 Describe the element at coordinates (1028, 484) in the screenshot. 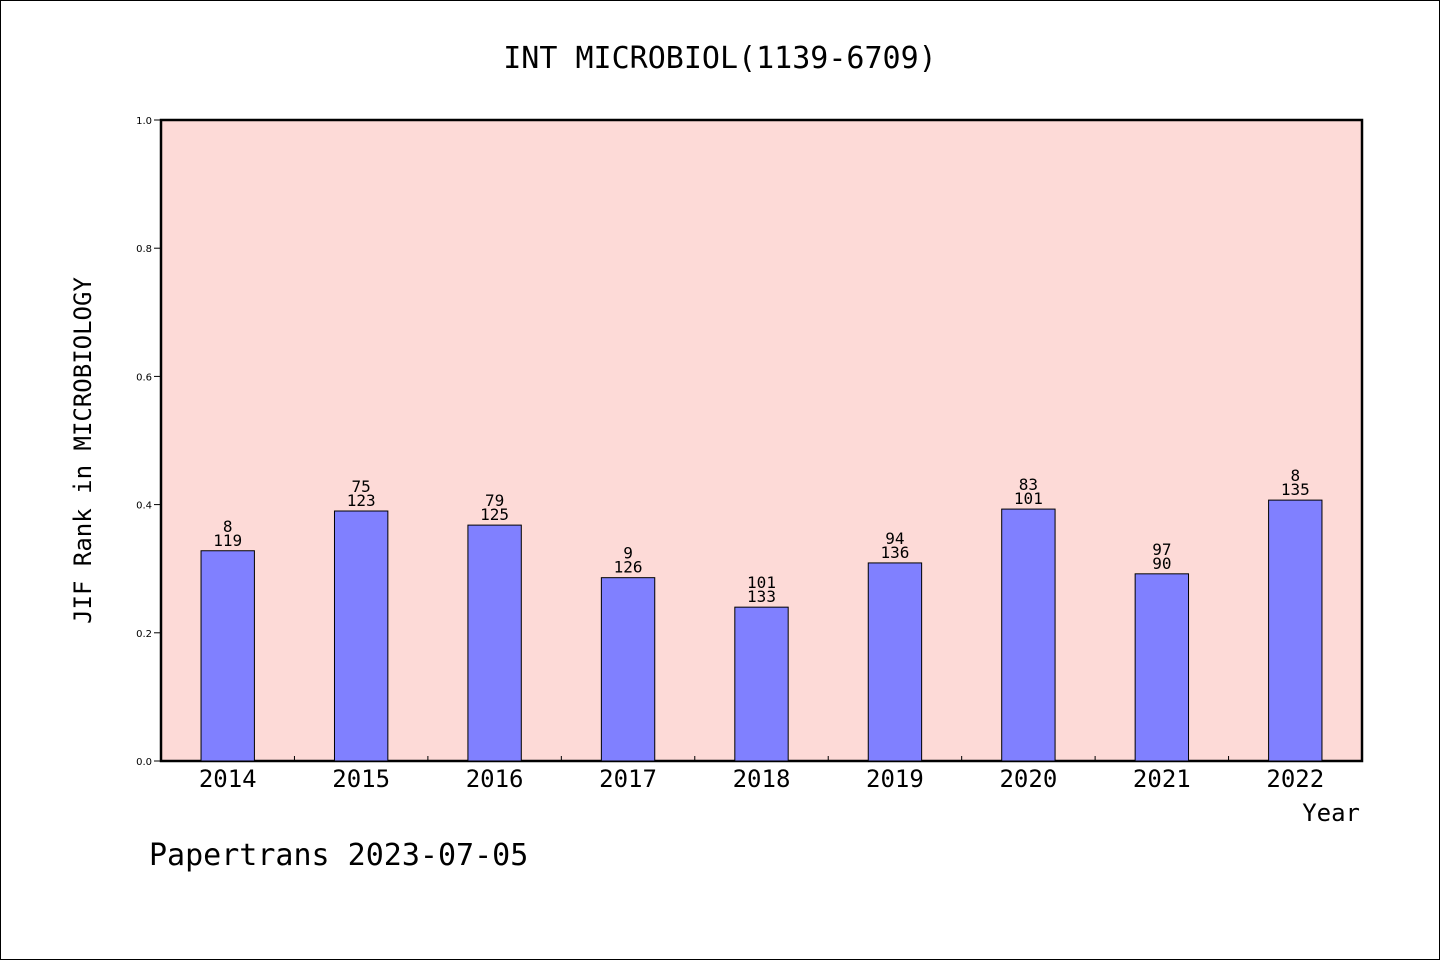

I see `bar-rank-label: 83` at that location.